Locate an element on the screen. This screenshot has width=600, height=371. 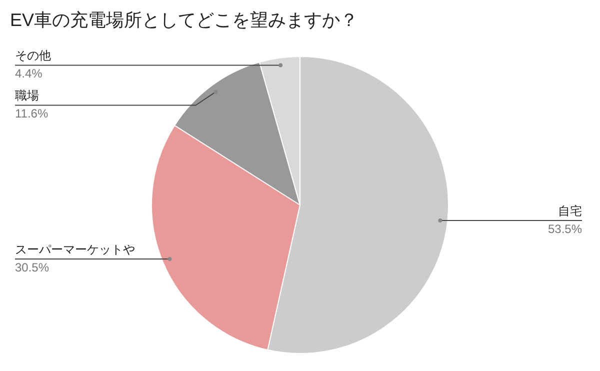
data-label: 4.4% is located at coordinates (29, 73).